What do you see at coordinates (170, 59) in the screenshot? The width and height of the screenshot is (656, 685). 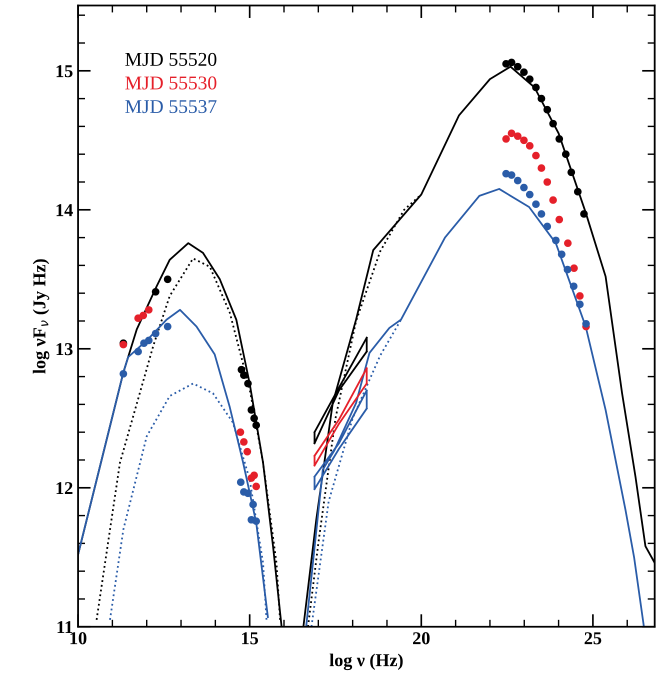 I see `text: MJD 55520` at bounding box center [170, 59].